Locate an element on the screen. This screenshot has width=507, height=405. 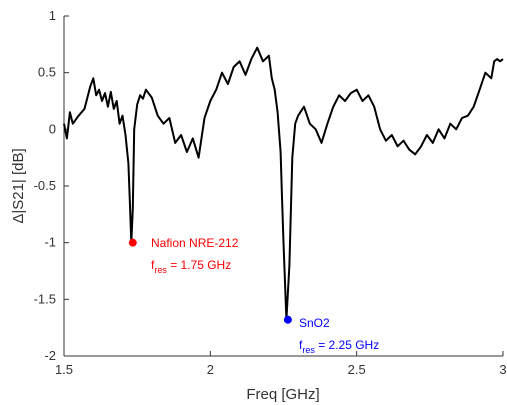
x-tick-label: 2 is located at coordinates (210, 369).